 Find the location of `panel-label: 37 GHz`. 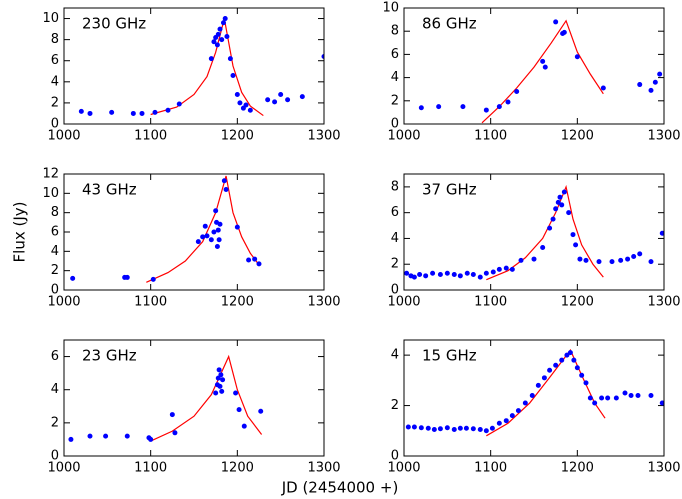

panel-label: 37 GHz is located at coordinates (449, 190).